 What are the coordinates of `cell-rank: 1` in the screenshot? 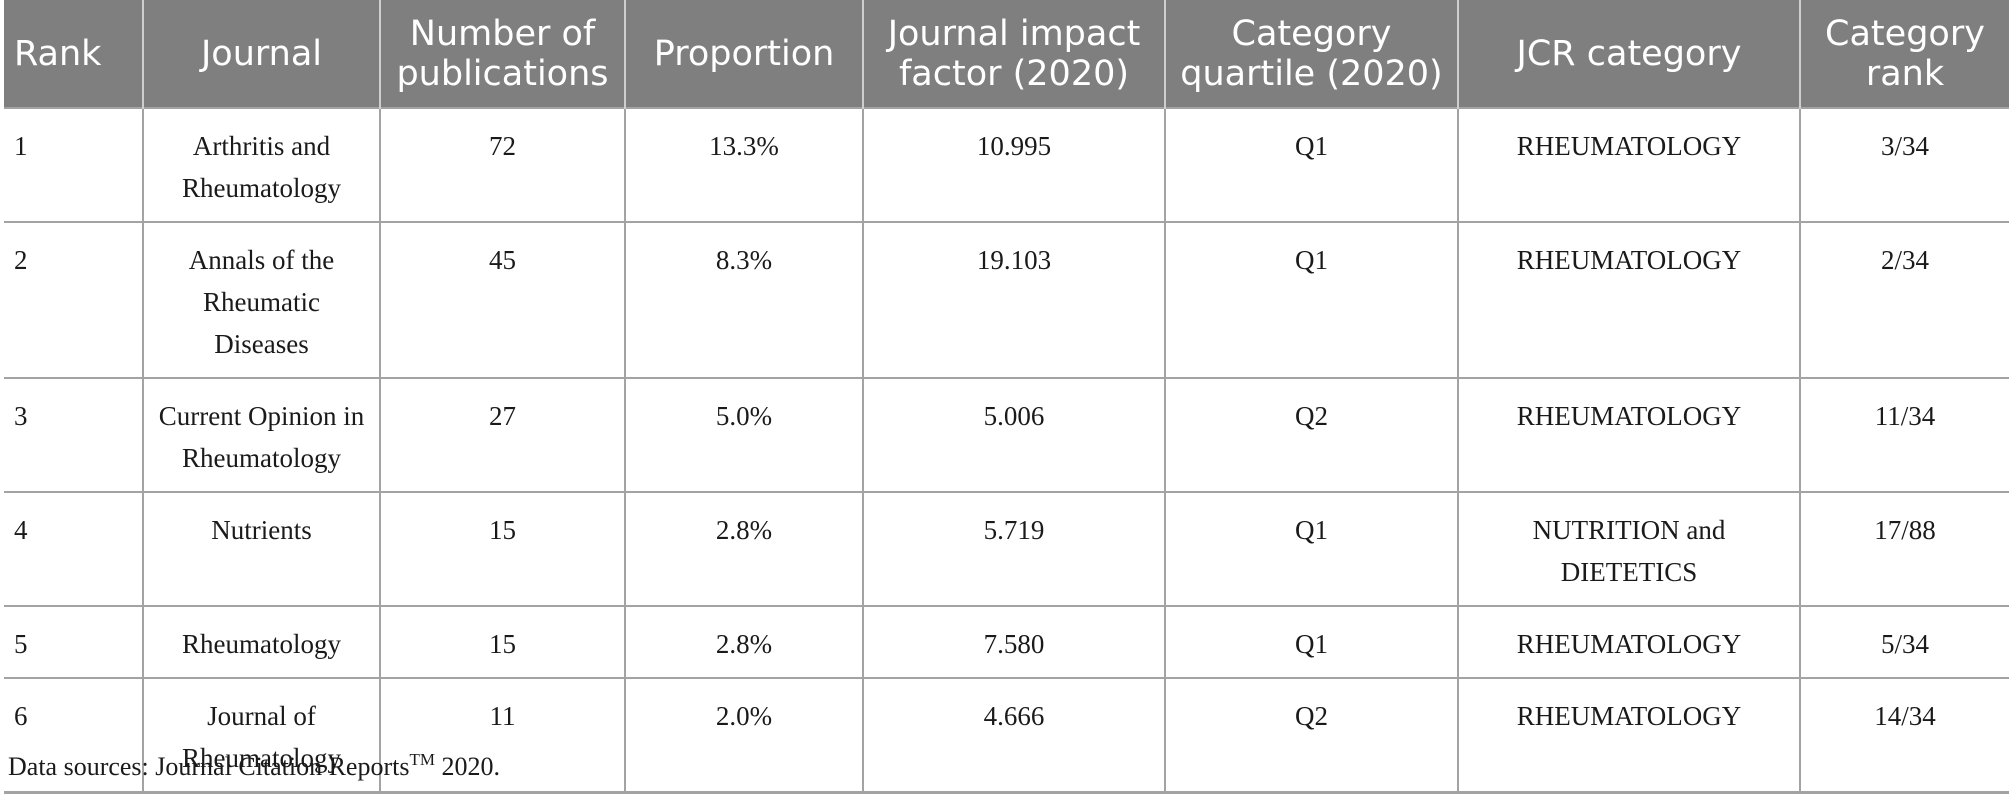 It's located at (73, 164).